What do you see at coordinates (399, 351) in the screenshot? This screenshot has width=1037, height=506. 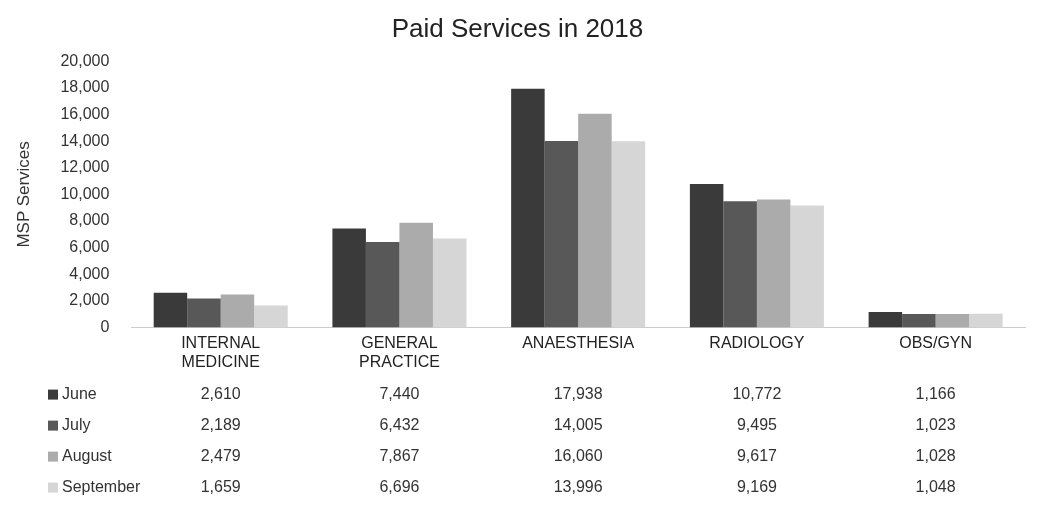 I see `x-tick-label: GENERAL PRACTICE` at bounding box center [399, 351].